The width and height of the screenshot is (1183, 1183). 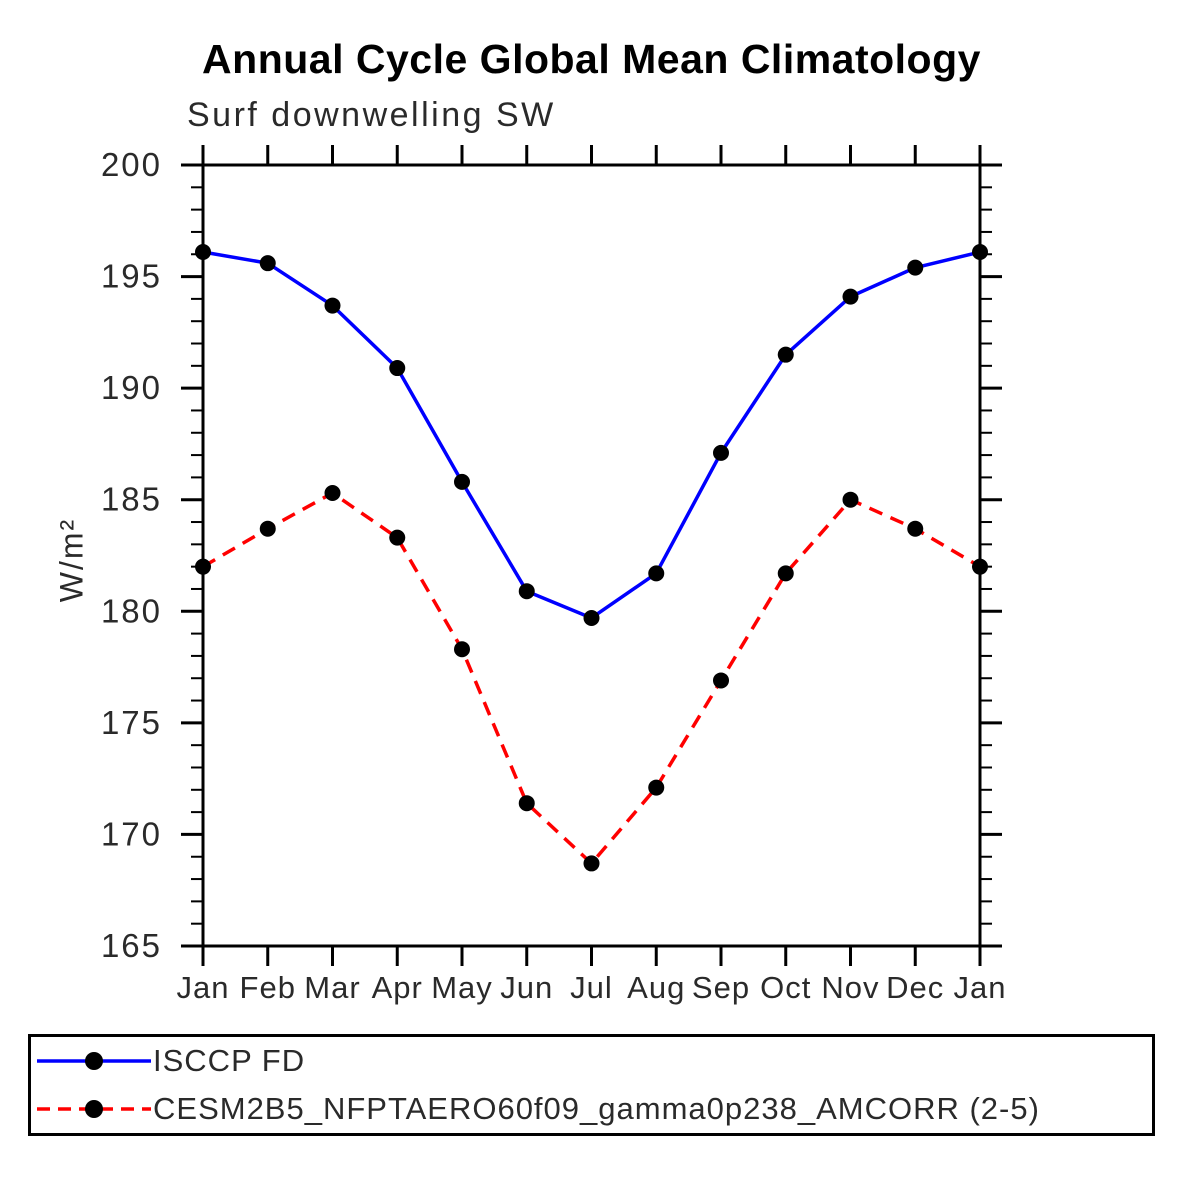 What do you see at coordinates (721, 987) in the screenshot?
I see `x-tick-label: Sep` at bounding box center [721, 987].